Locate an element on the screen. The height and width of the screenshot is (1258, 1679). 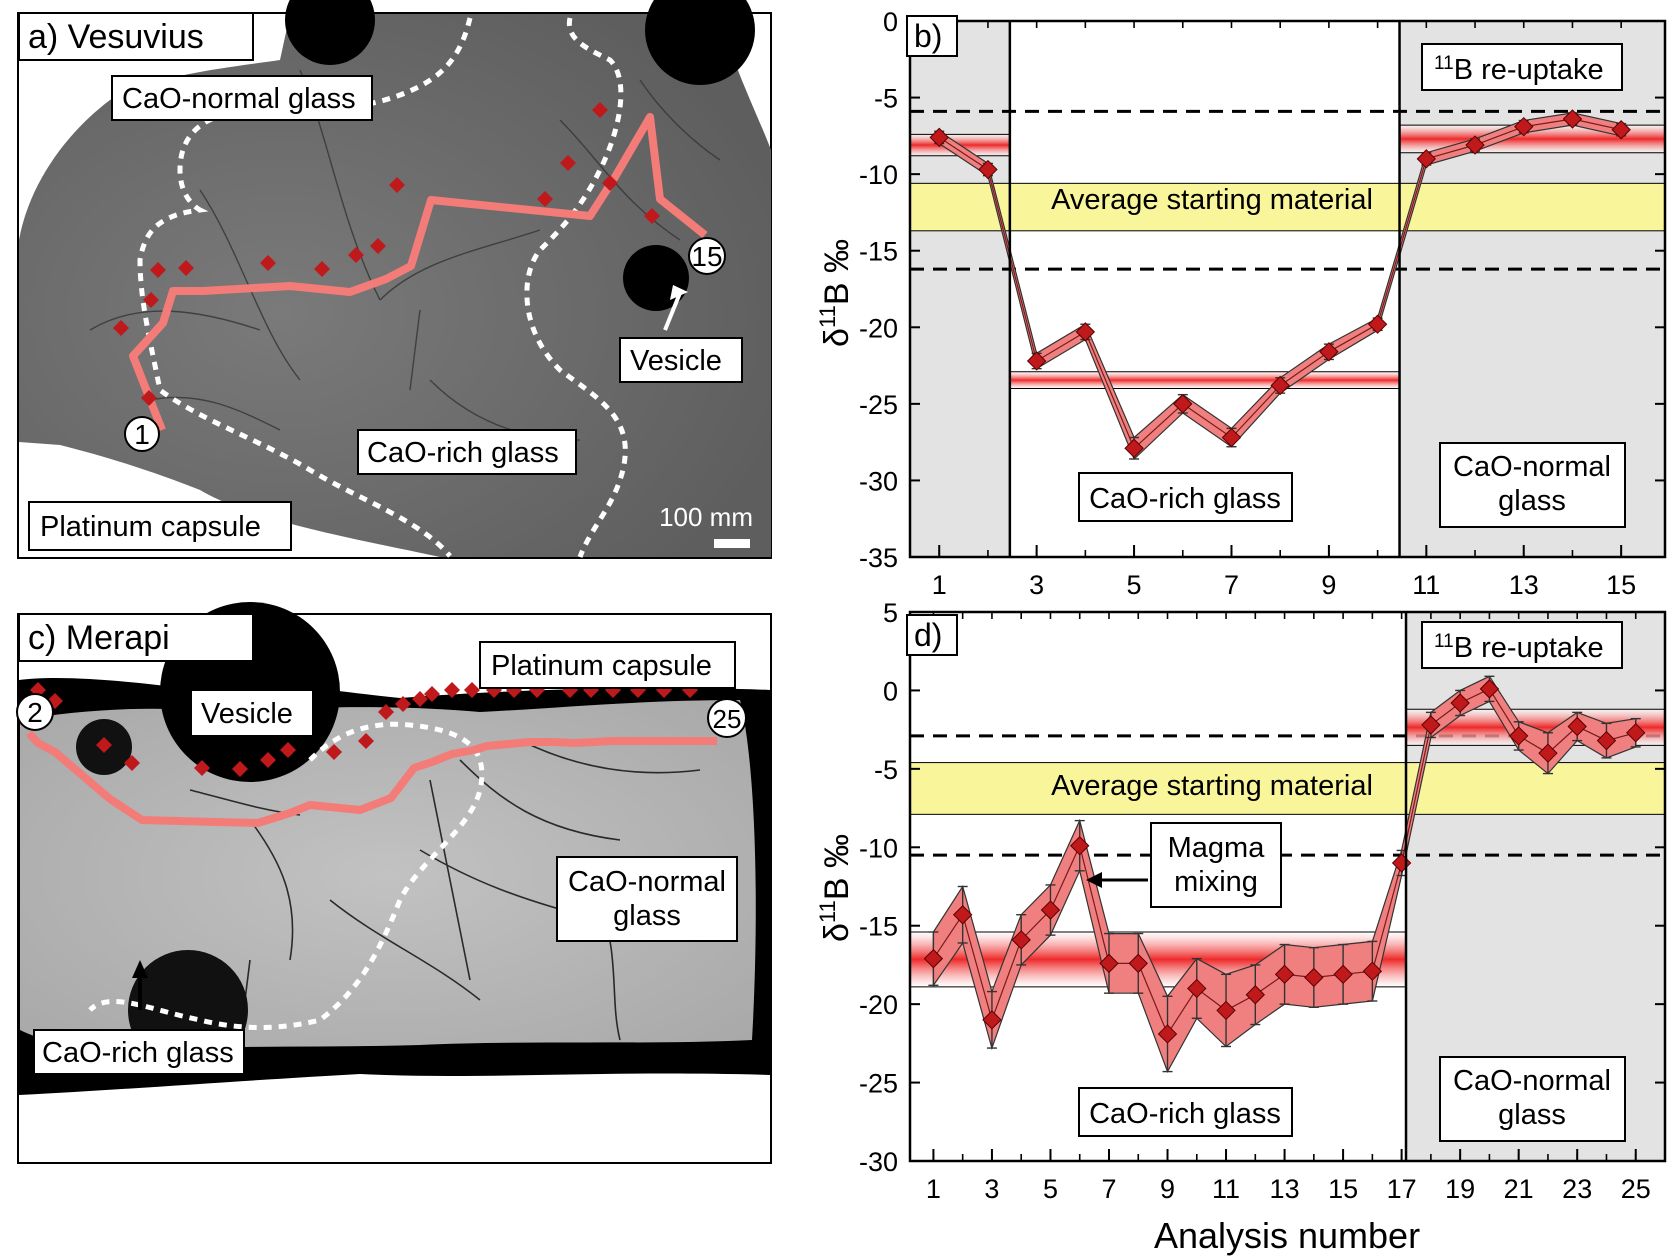
y-tick-label: 5 is located at coordinates (890, 613).